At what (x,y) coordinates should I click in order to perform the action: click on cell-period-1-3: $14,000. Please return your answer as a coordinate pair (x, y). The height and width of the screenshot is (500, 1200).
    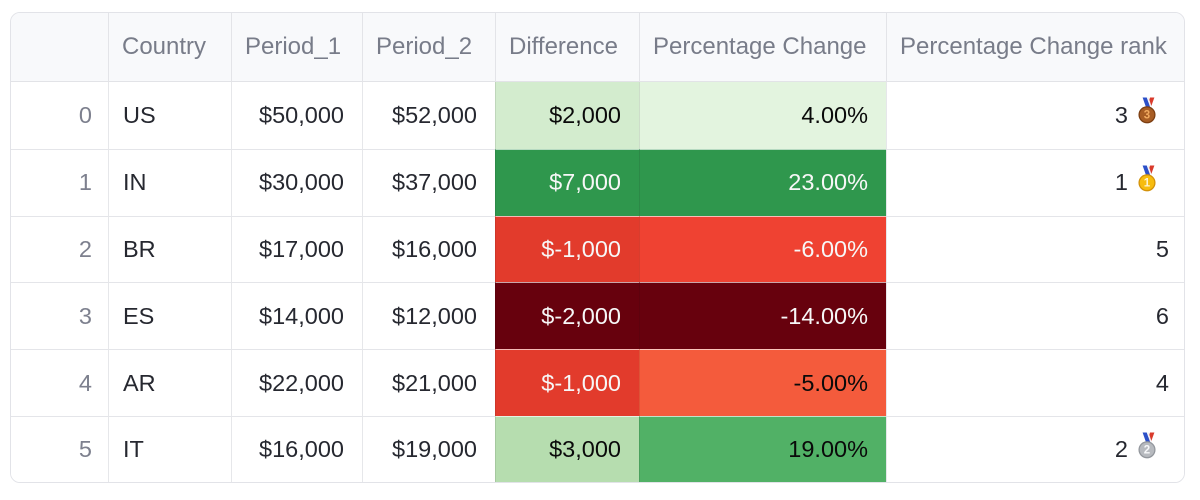
    Looking at the image, I should click on (296, 316).